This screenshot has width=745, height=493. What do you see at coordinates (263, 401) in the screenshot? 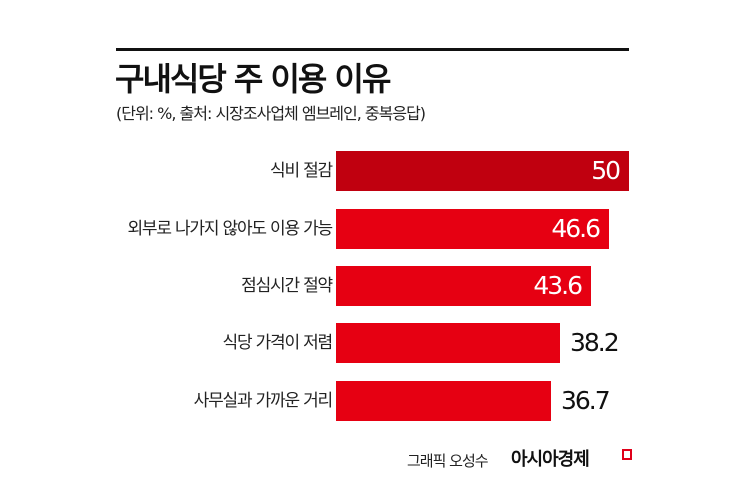
I see `bar-label: 사무실과 가까운 거리` at bounding box center [263, 401].